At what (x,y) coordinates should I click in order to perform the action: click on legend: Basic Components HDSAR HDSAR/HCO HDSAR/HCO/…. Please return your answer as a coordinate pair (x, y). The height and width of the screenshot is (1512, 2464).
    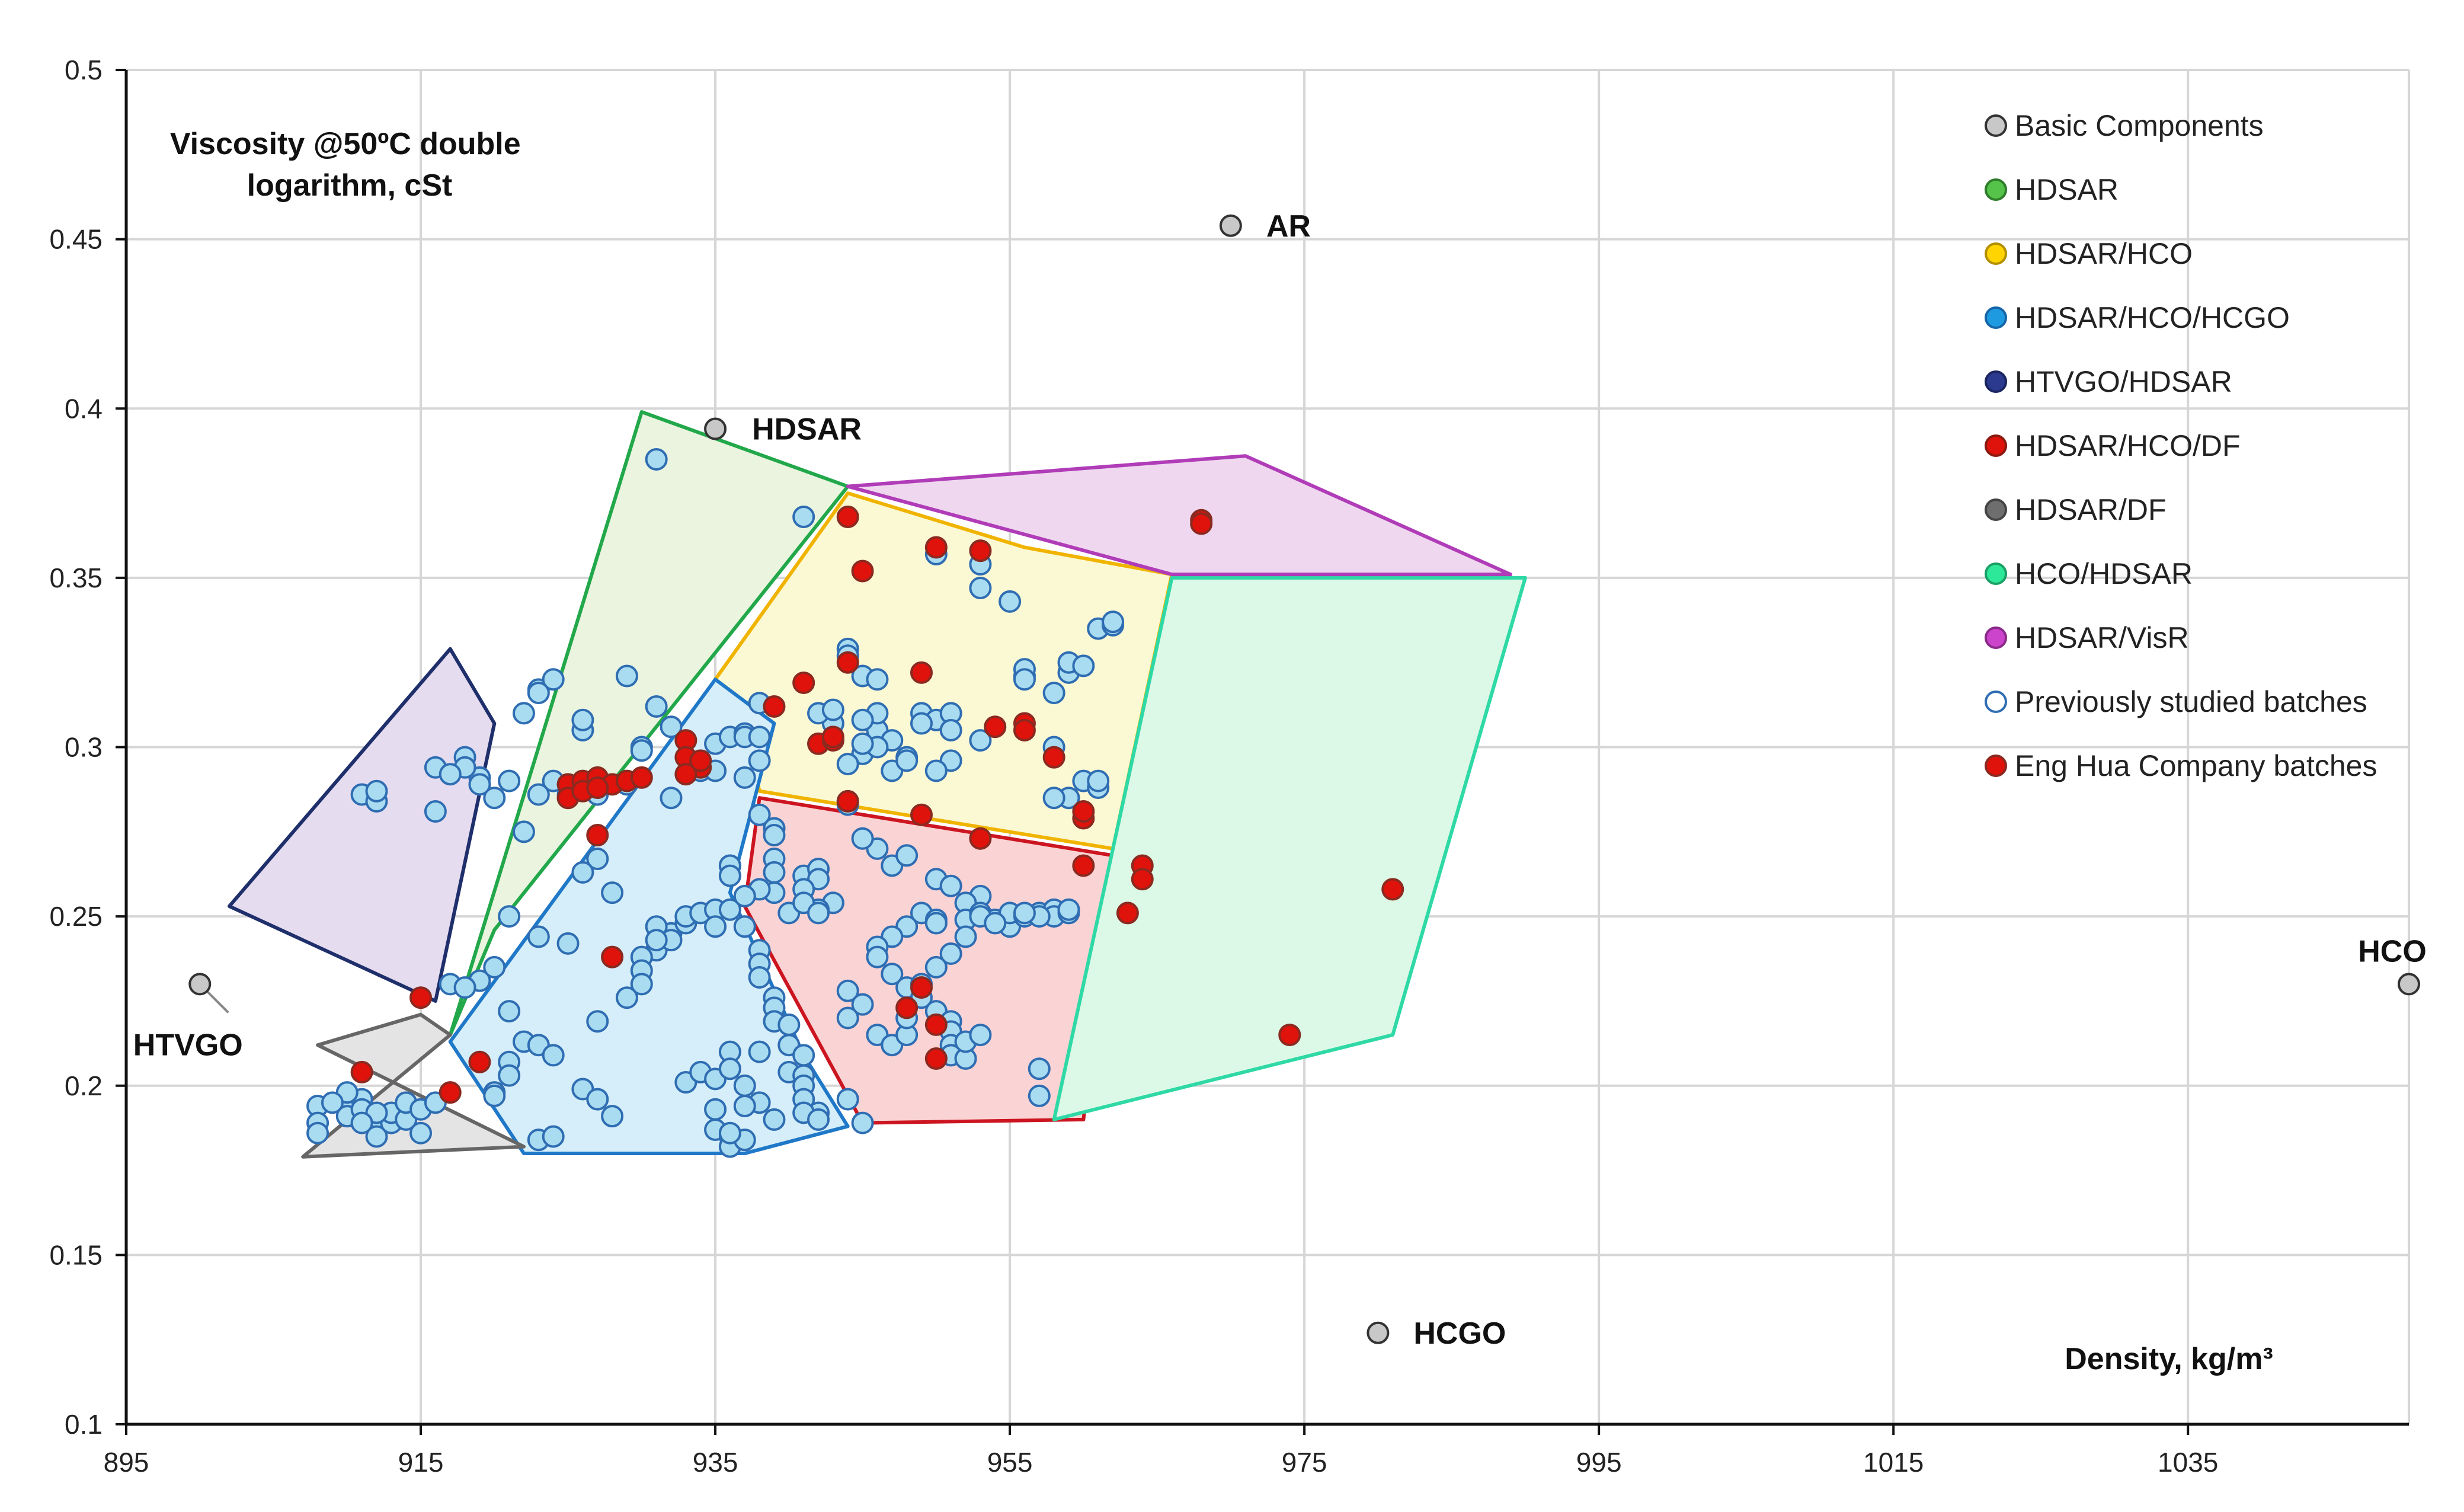
    Looking at the image, I should click on (2181, 445).